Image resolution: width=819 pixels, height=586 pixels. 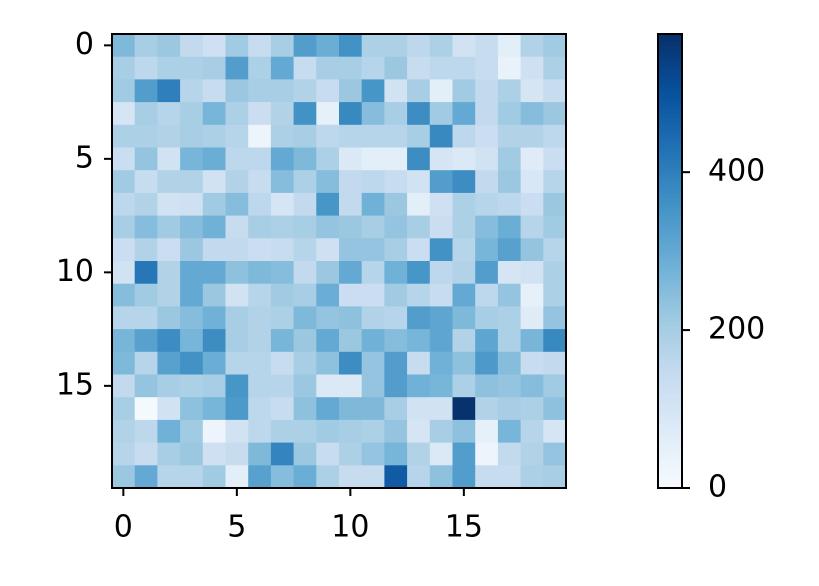 I want to click on colorbar-frame, so click(x=670, y=261).